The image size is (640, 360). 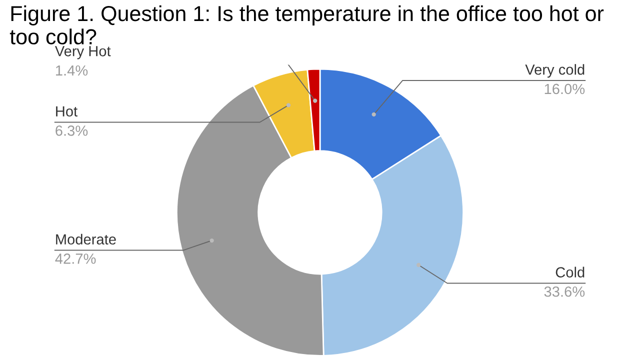 What do you see at coordinates (86, 239) in the screenshot?
I see `slice-label: Moderate` at bounding box center [86, 239].